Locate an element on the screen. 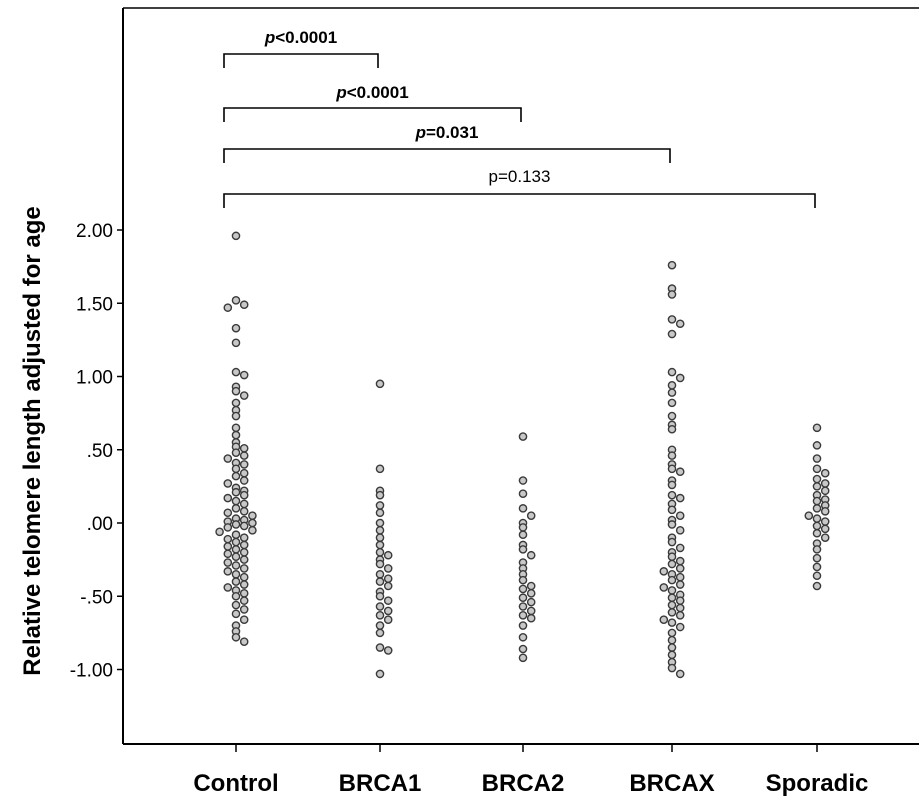 The image size is (919, 801). y-tick-label: .00 is located at coordinates (100, 524).